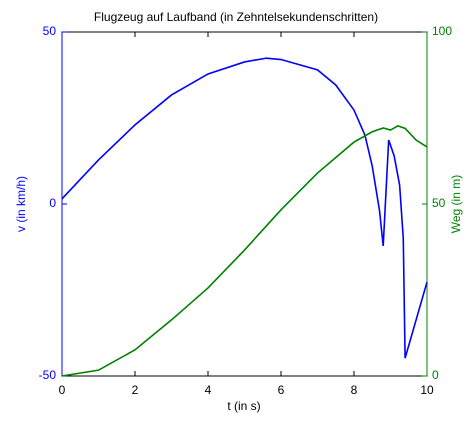 The height and width of the screenshot is (422, 471). What do you see at coordinates (354, 390) in the screenshot?
I see `x-tick-label: 8` at bounding box center [354, 390].